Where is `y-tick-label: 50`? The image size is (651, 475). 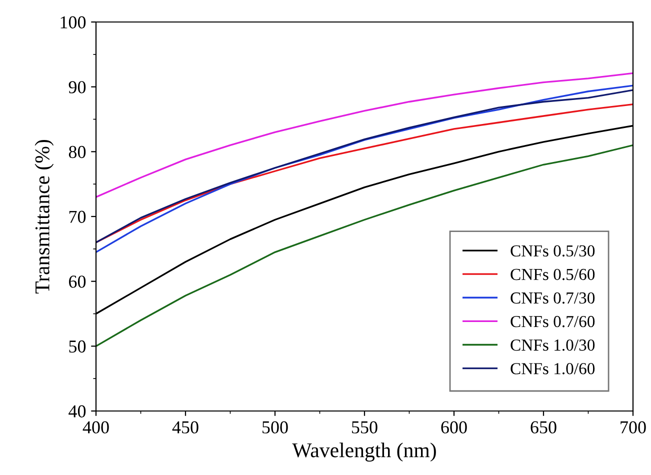 y-tick-label: 50 is located at coordinates (77, 346).